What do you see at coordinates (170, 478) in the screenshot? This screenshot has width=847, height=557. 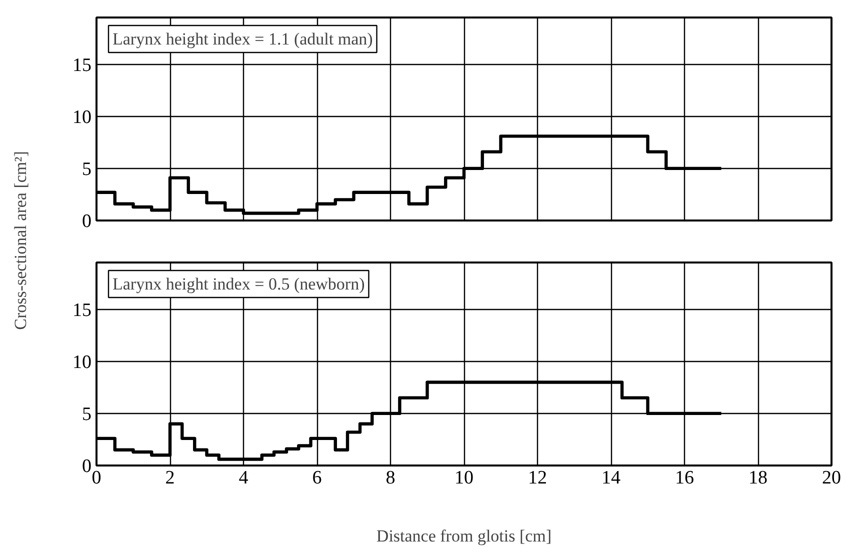 I see `x-tick-label: 2` at bounding box center [170, 478].